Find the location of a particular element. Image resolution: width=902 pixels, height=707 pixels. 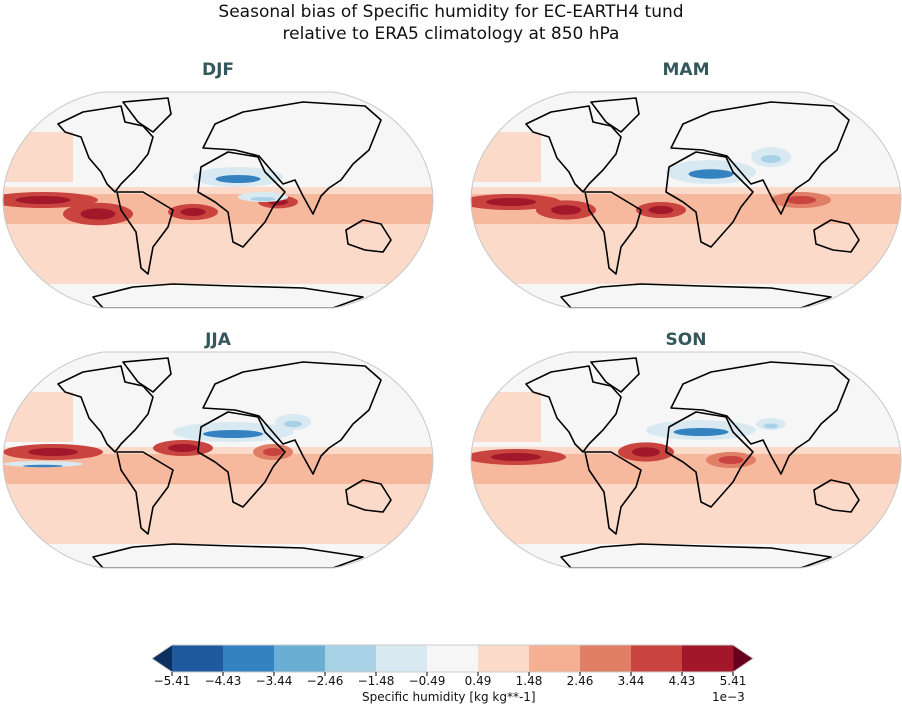

colorbar-tick-label: −3.44 is located at coordinates (274, 681).